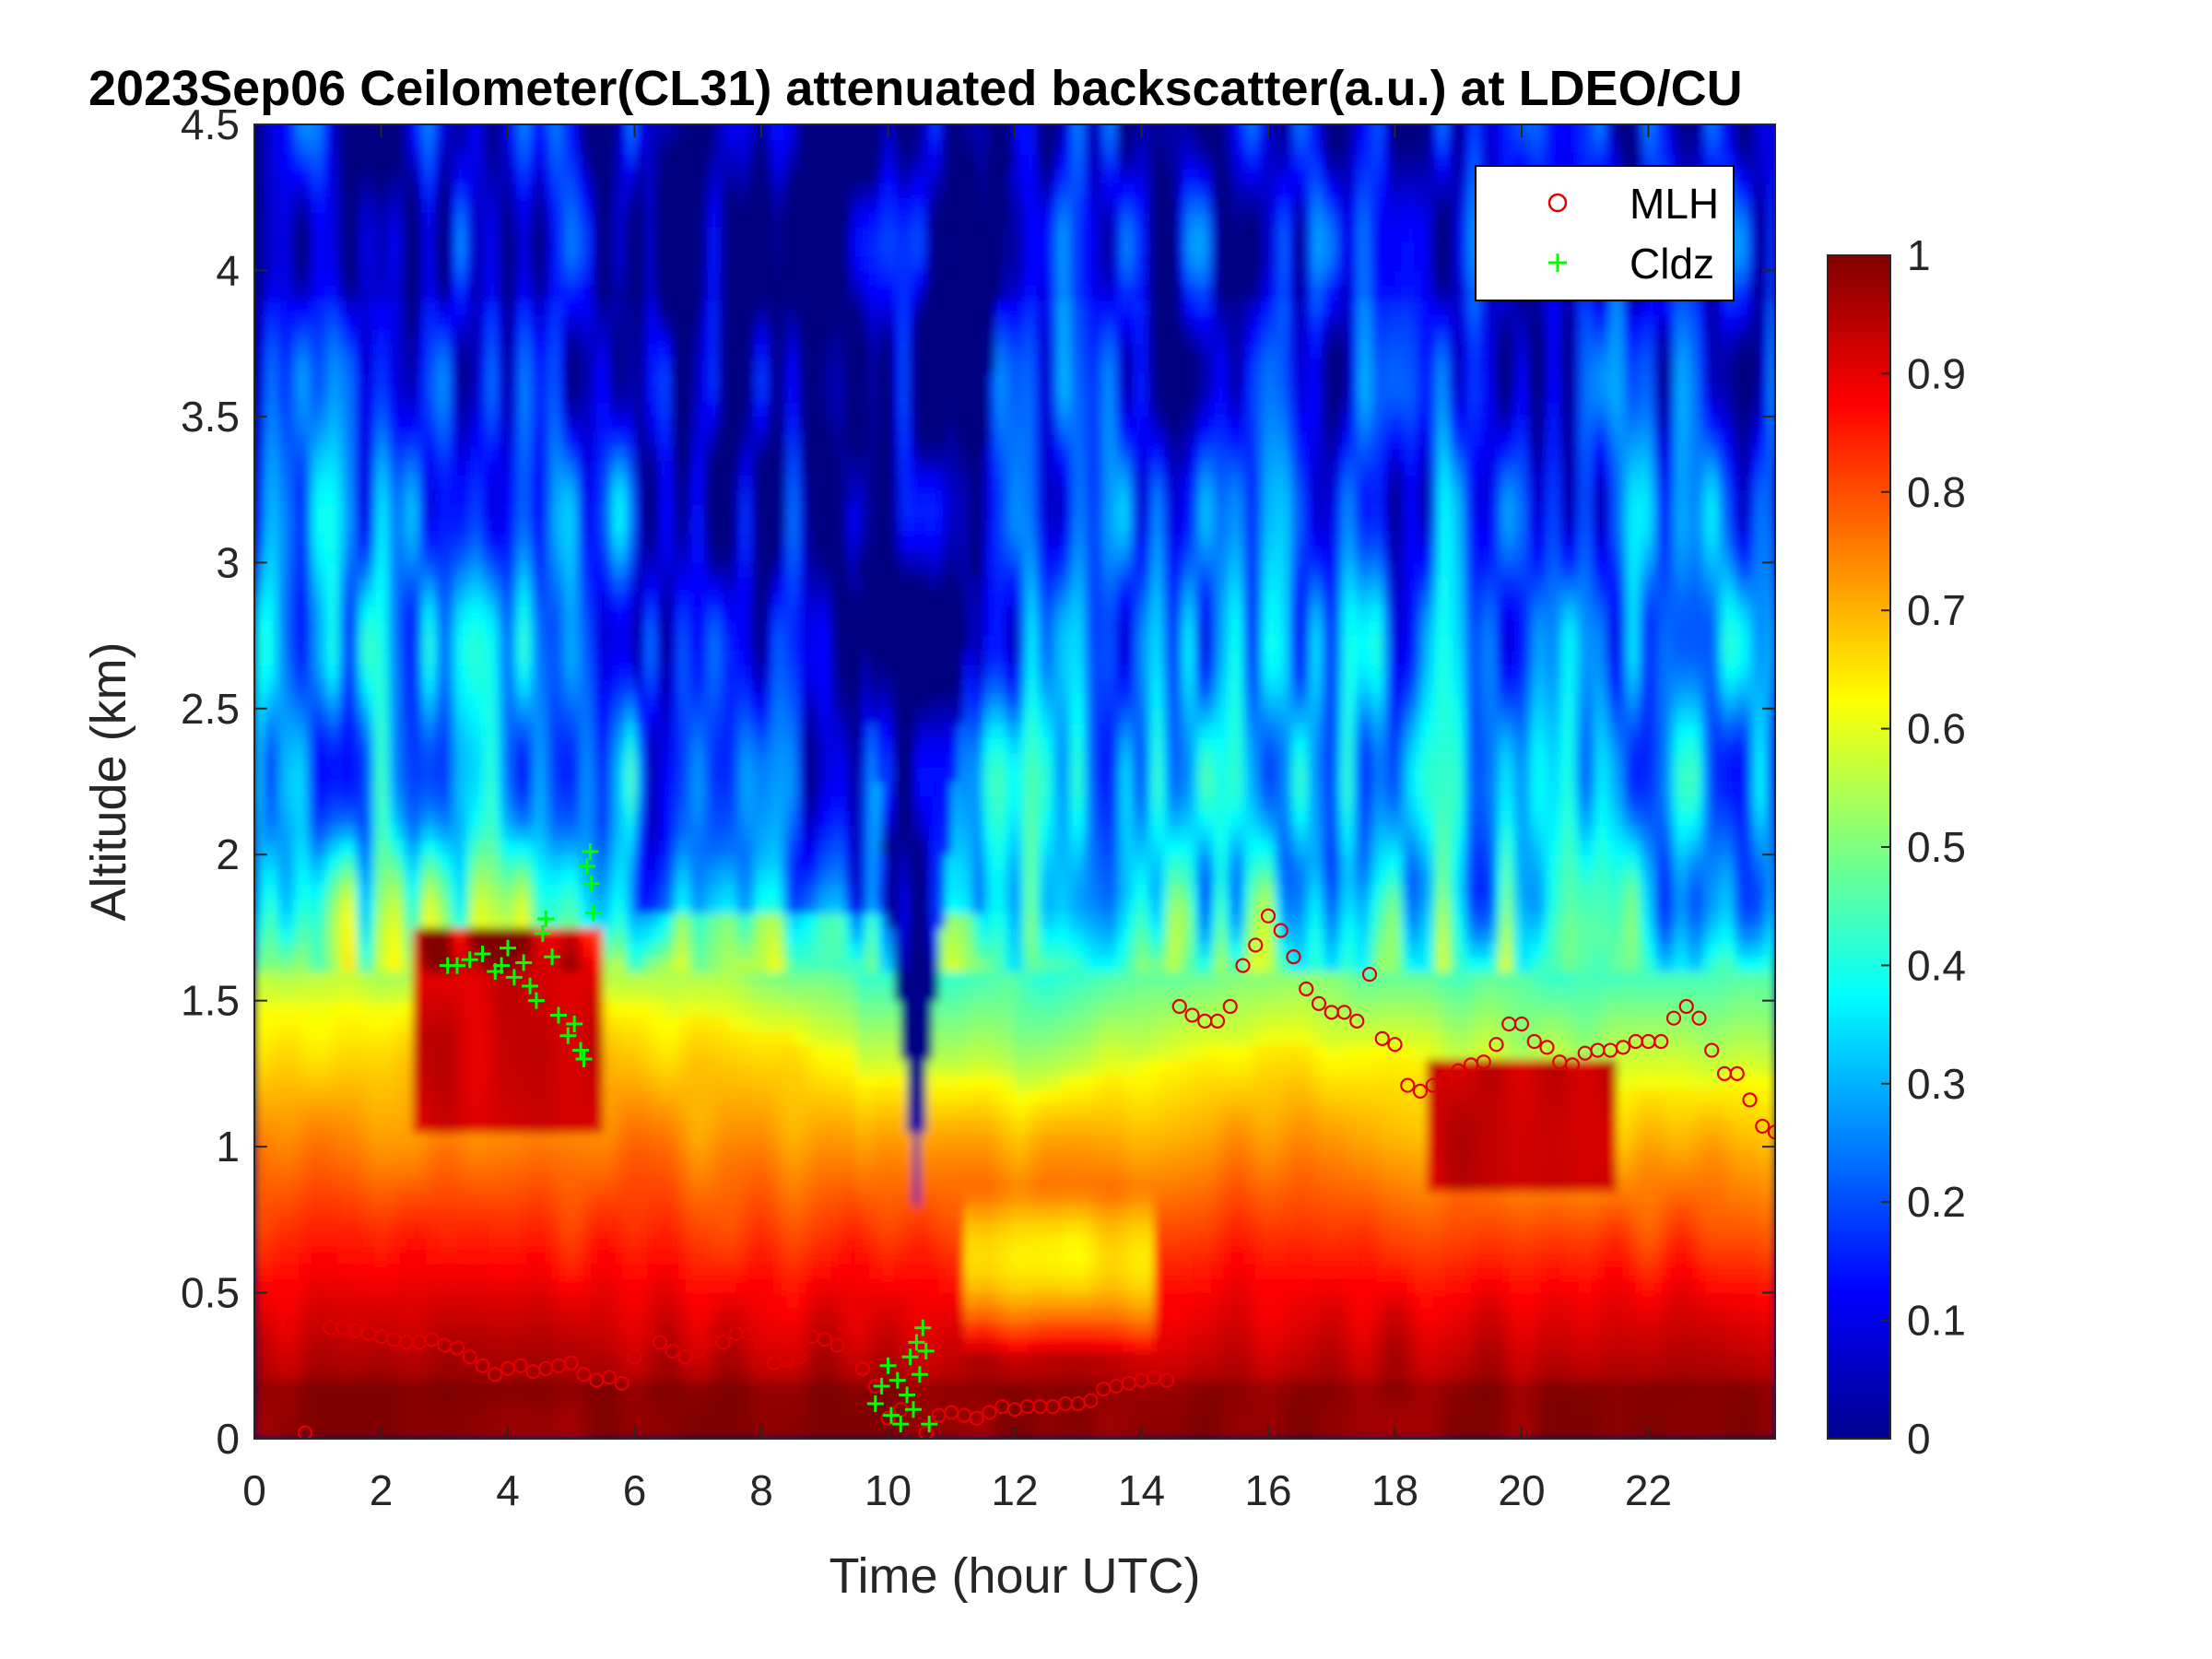 The width and height of the screenshot is (2212, 1659). Describe the element at coordinates (254, 1490) in the screenshot. I see `x-tick-label: 0` at that location.